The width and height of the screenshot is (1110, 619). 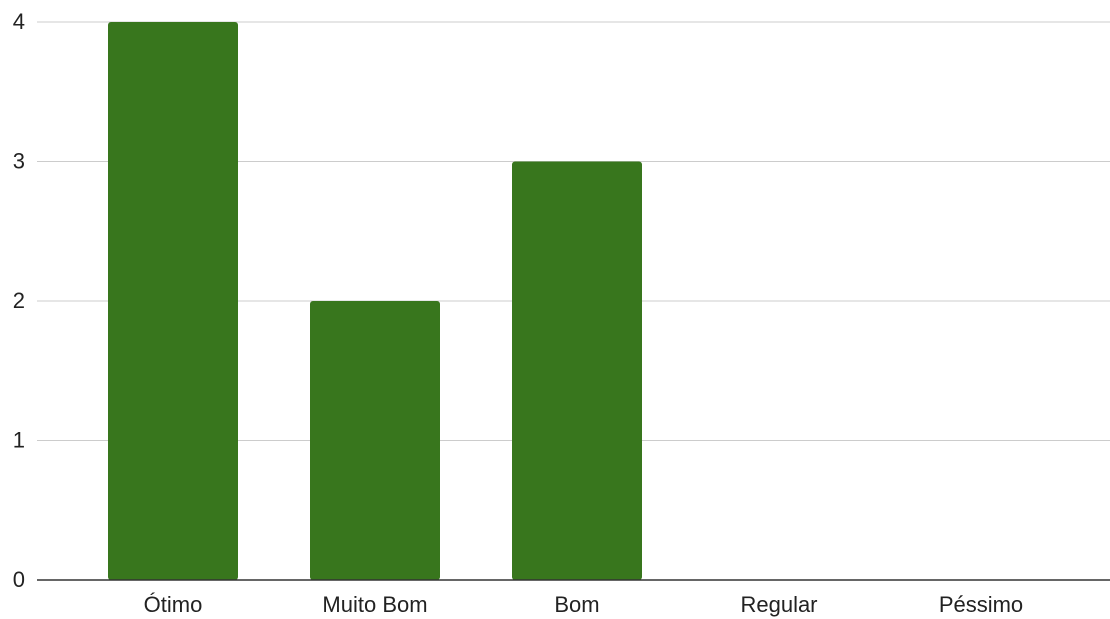 What do you see at coordinates (19, 579) in the screenshot?
I see `y-tick-label-0: 0` at bounding box center [19, 579].